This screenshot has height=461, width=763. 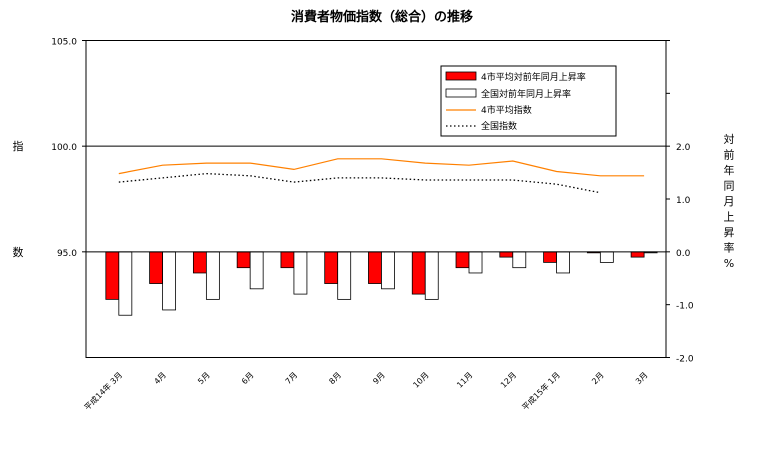 I want to click on right-axis-label-char-3: 年, so click(x=729, y=170).